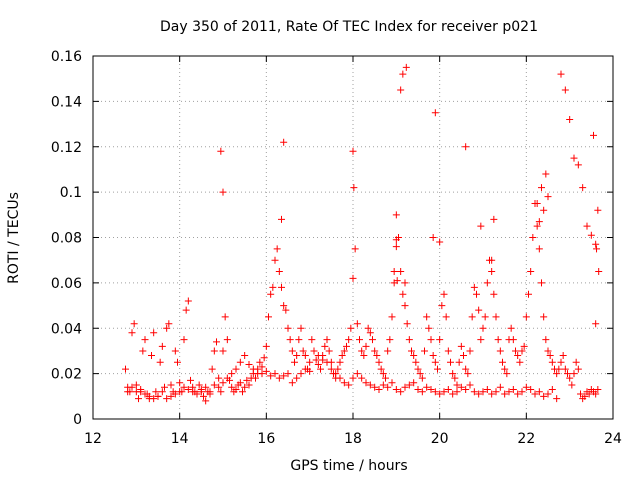  Describe the element at coordinates (613, 439) in the screenshot. I see `x-tick-label: 24` at that location.